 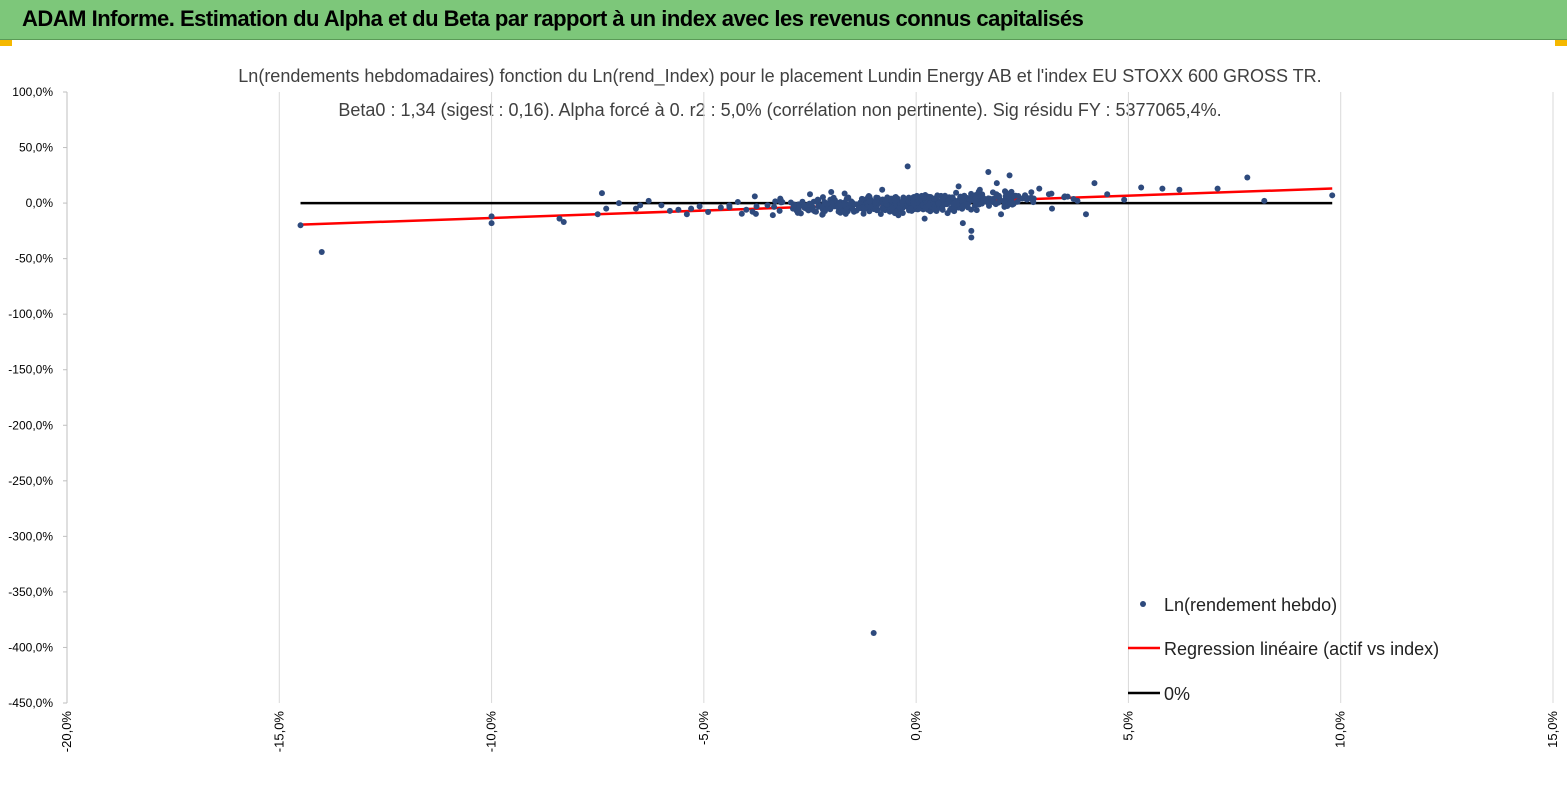 I want to click on corner-marker-right, so click(x=1561, y=43).